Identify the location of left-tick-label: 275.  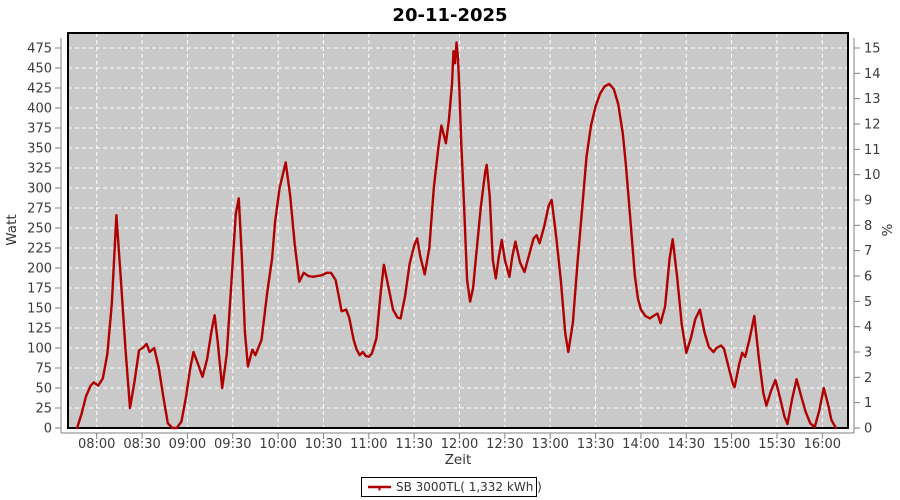
(39, 209).